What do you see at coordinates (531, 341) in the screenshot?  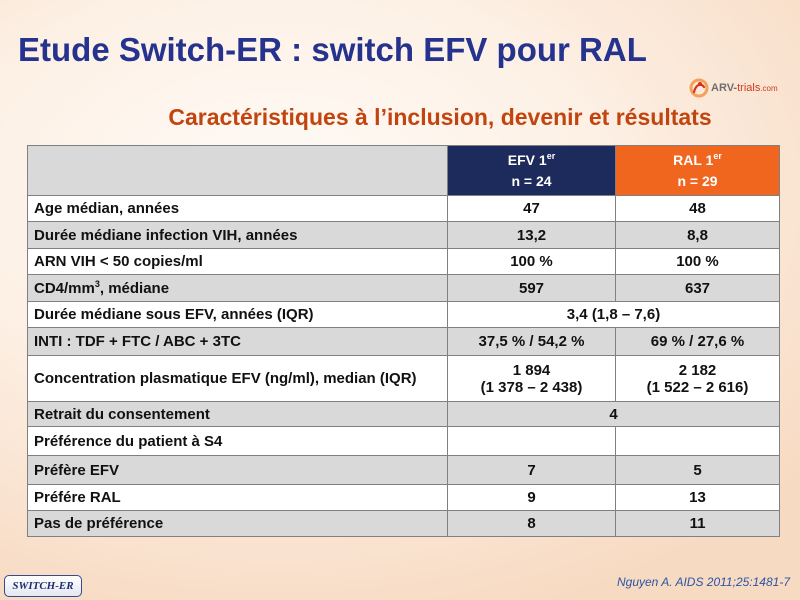 I see `efv-value: 37,5 % / 54,2 %` at bounding box center [531, 341].